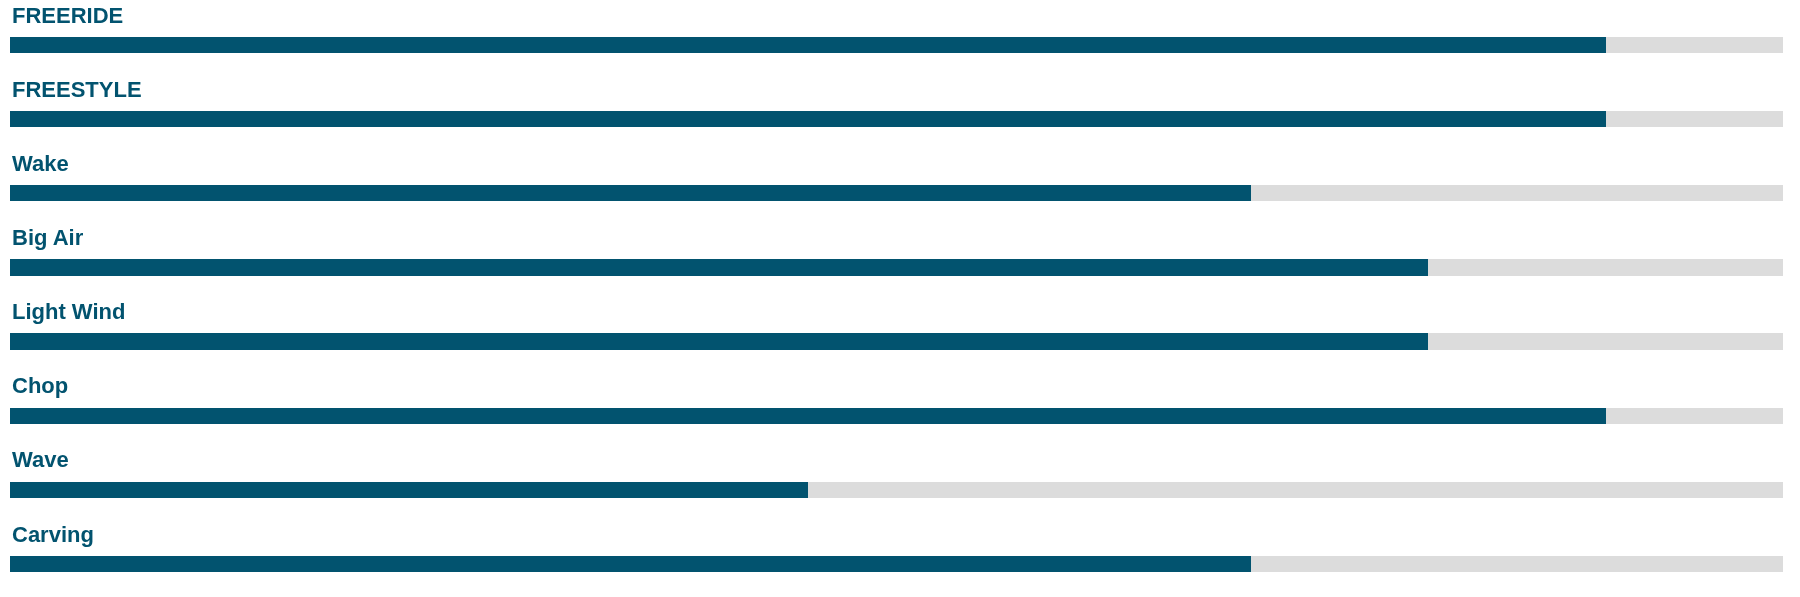 This screenshot has width=1800, height=597. I want to click on y-tick-label: Wake, so click(40, 163).